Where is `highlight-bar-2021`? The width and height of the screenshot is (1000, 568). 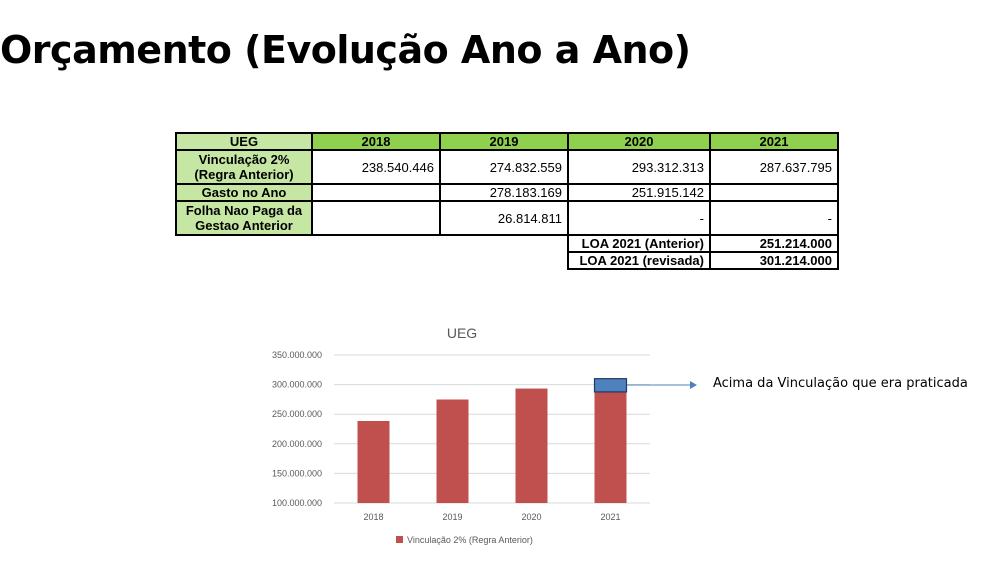 highlight-bar-2021 is located at coordinates (610, 385).